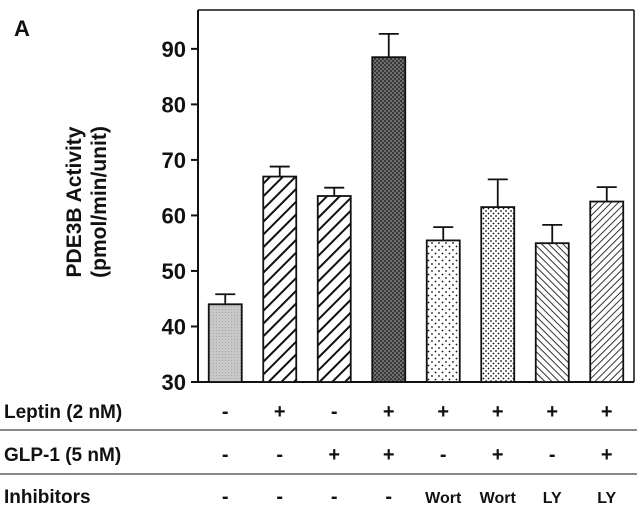 Image resolution: width=637 pixels, height=511 pixels. I want to click on panel-label: A, so click(22, 28).